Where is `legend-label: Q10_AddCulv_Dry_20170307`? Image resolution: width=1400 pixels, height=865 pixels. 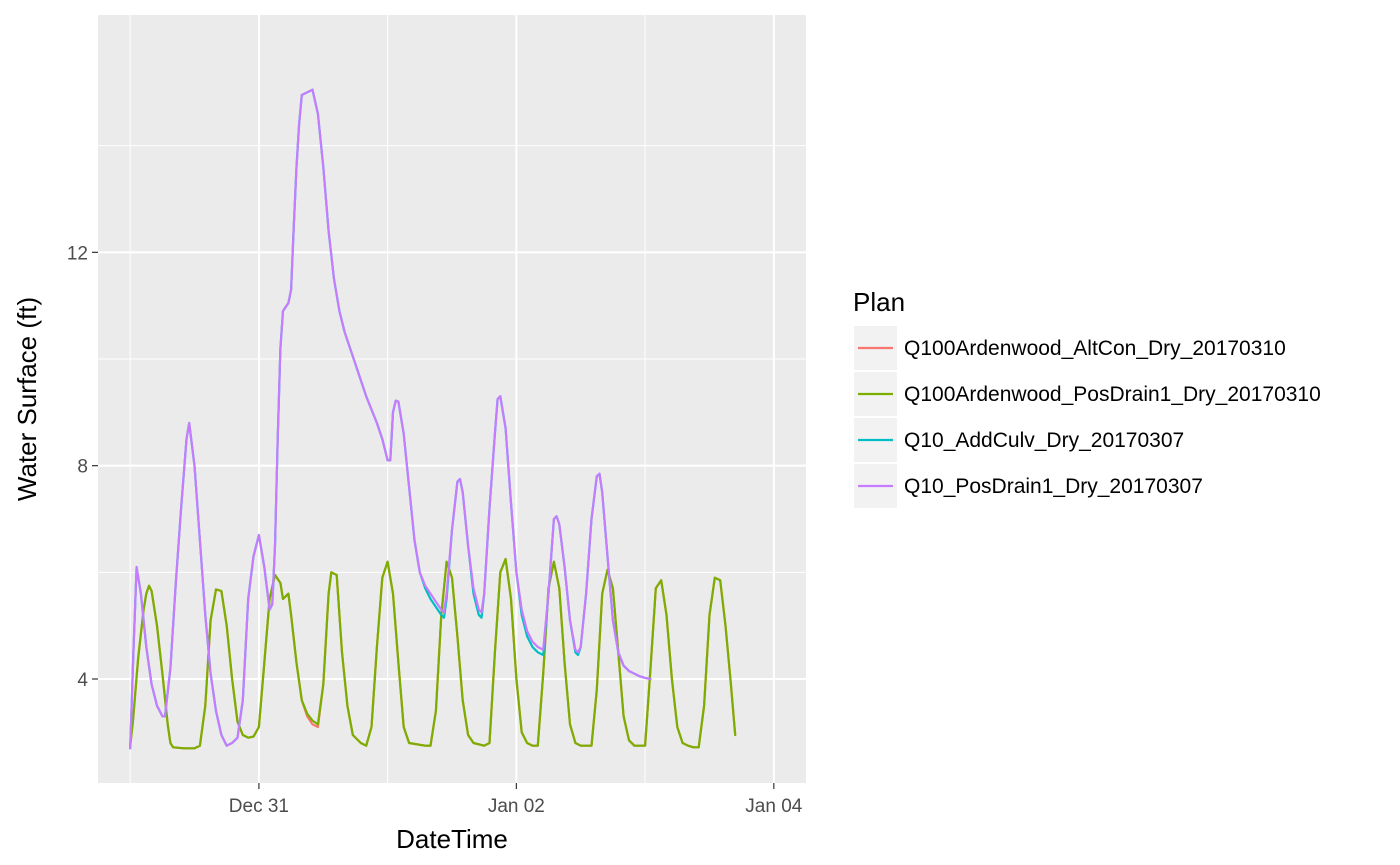
legend-label: Q10_AddCulv_Dry_20170307 is located at coordinates (1044, 440).